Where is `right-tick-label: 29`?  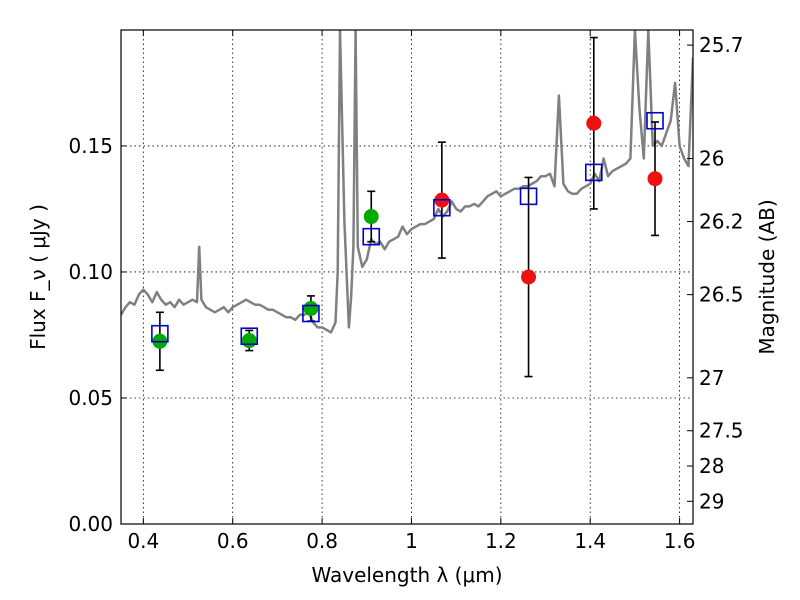 right-tick-label: 29 is located at coordinates (711, 501).